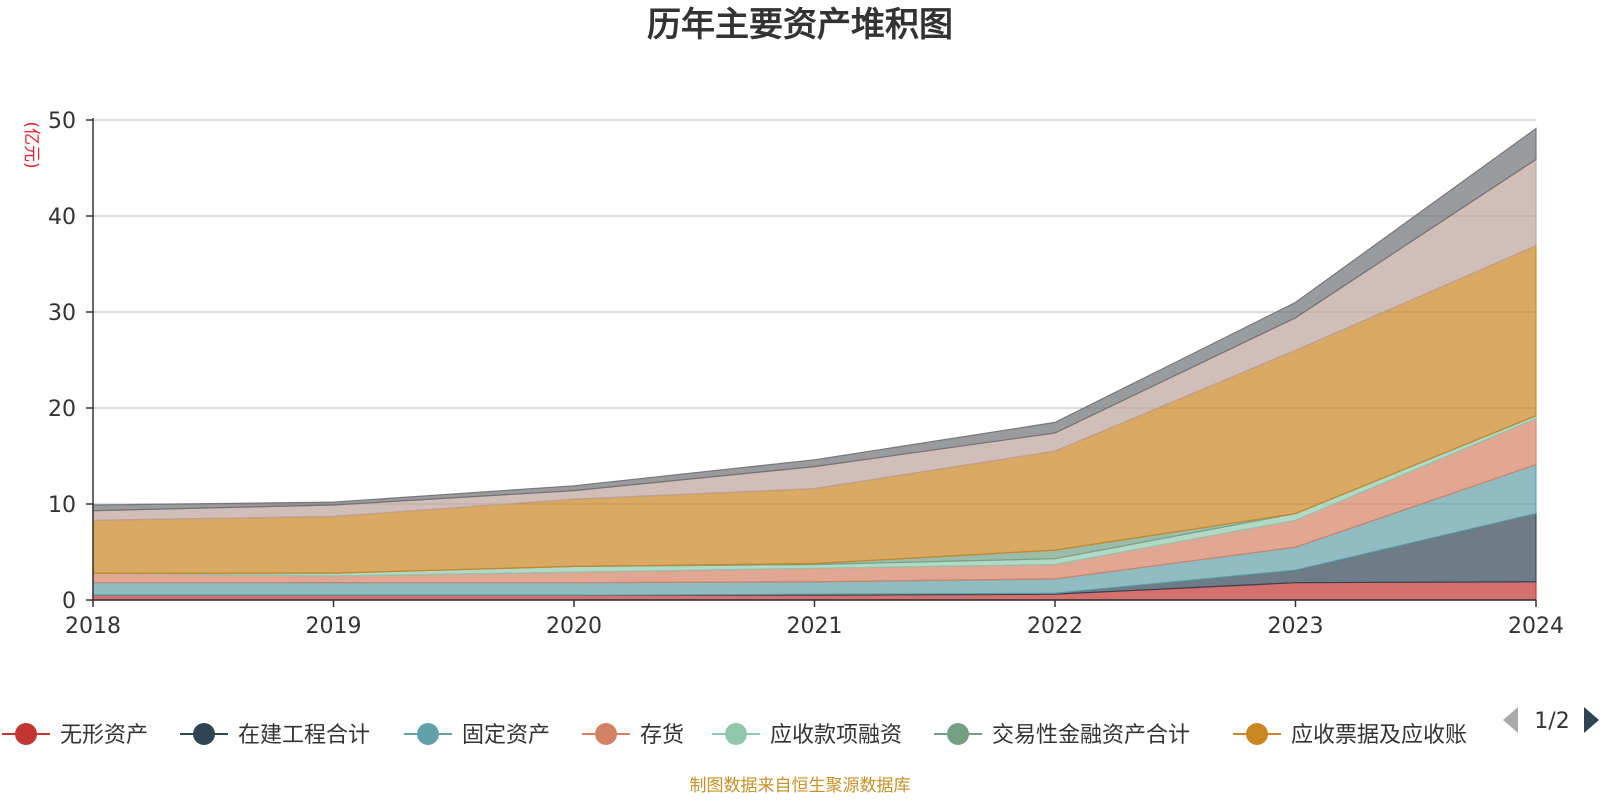 The image size is (1600, 800). What do you see at coordinates (506, 735) in the screenshot?
I see `legend-label: 固定资产` at bounding box center [506, 735].